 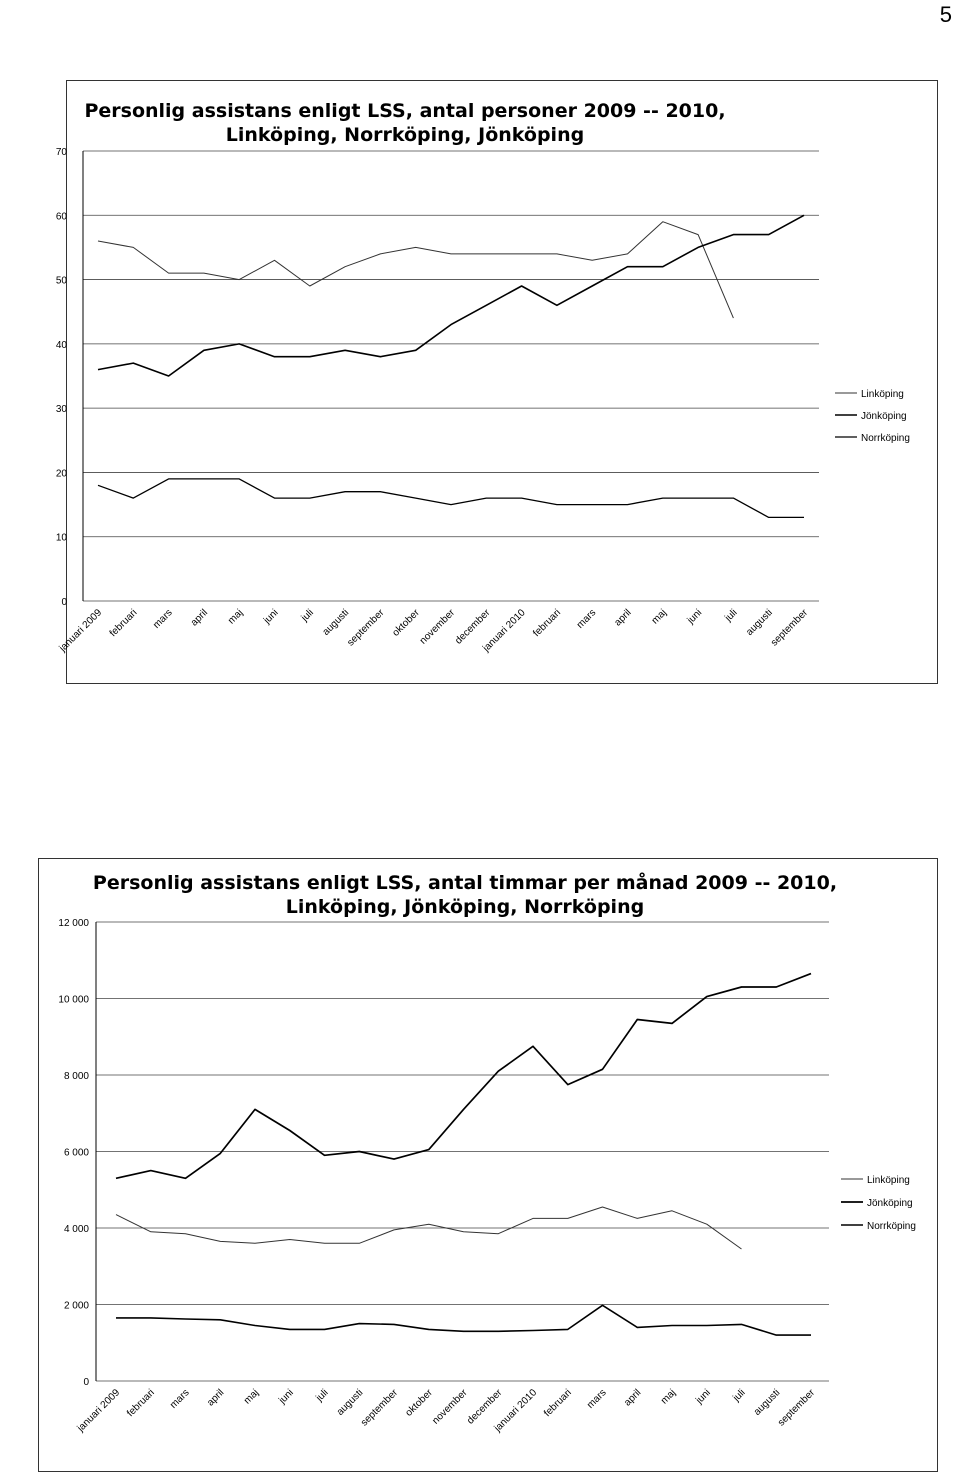 What do you see at coordinates (73, 1000) in the screenshot?
I see `y-tick-label: 10 000` at bounding box center [73, 1000].